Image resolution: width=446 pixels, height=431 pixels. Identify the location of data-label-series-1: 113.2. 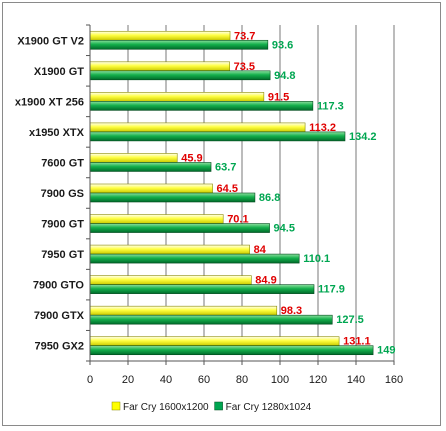
(322, 128).